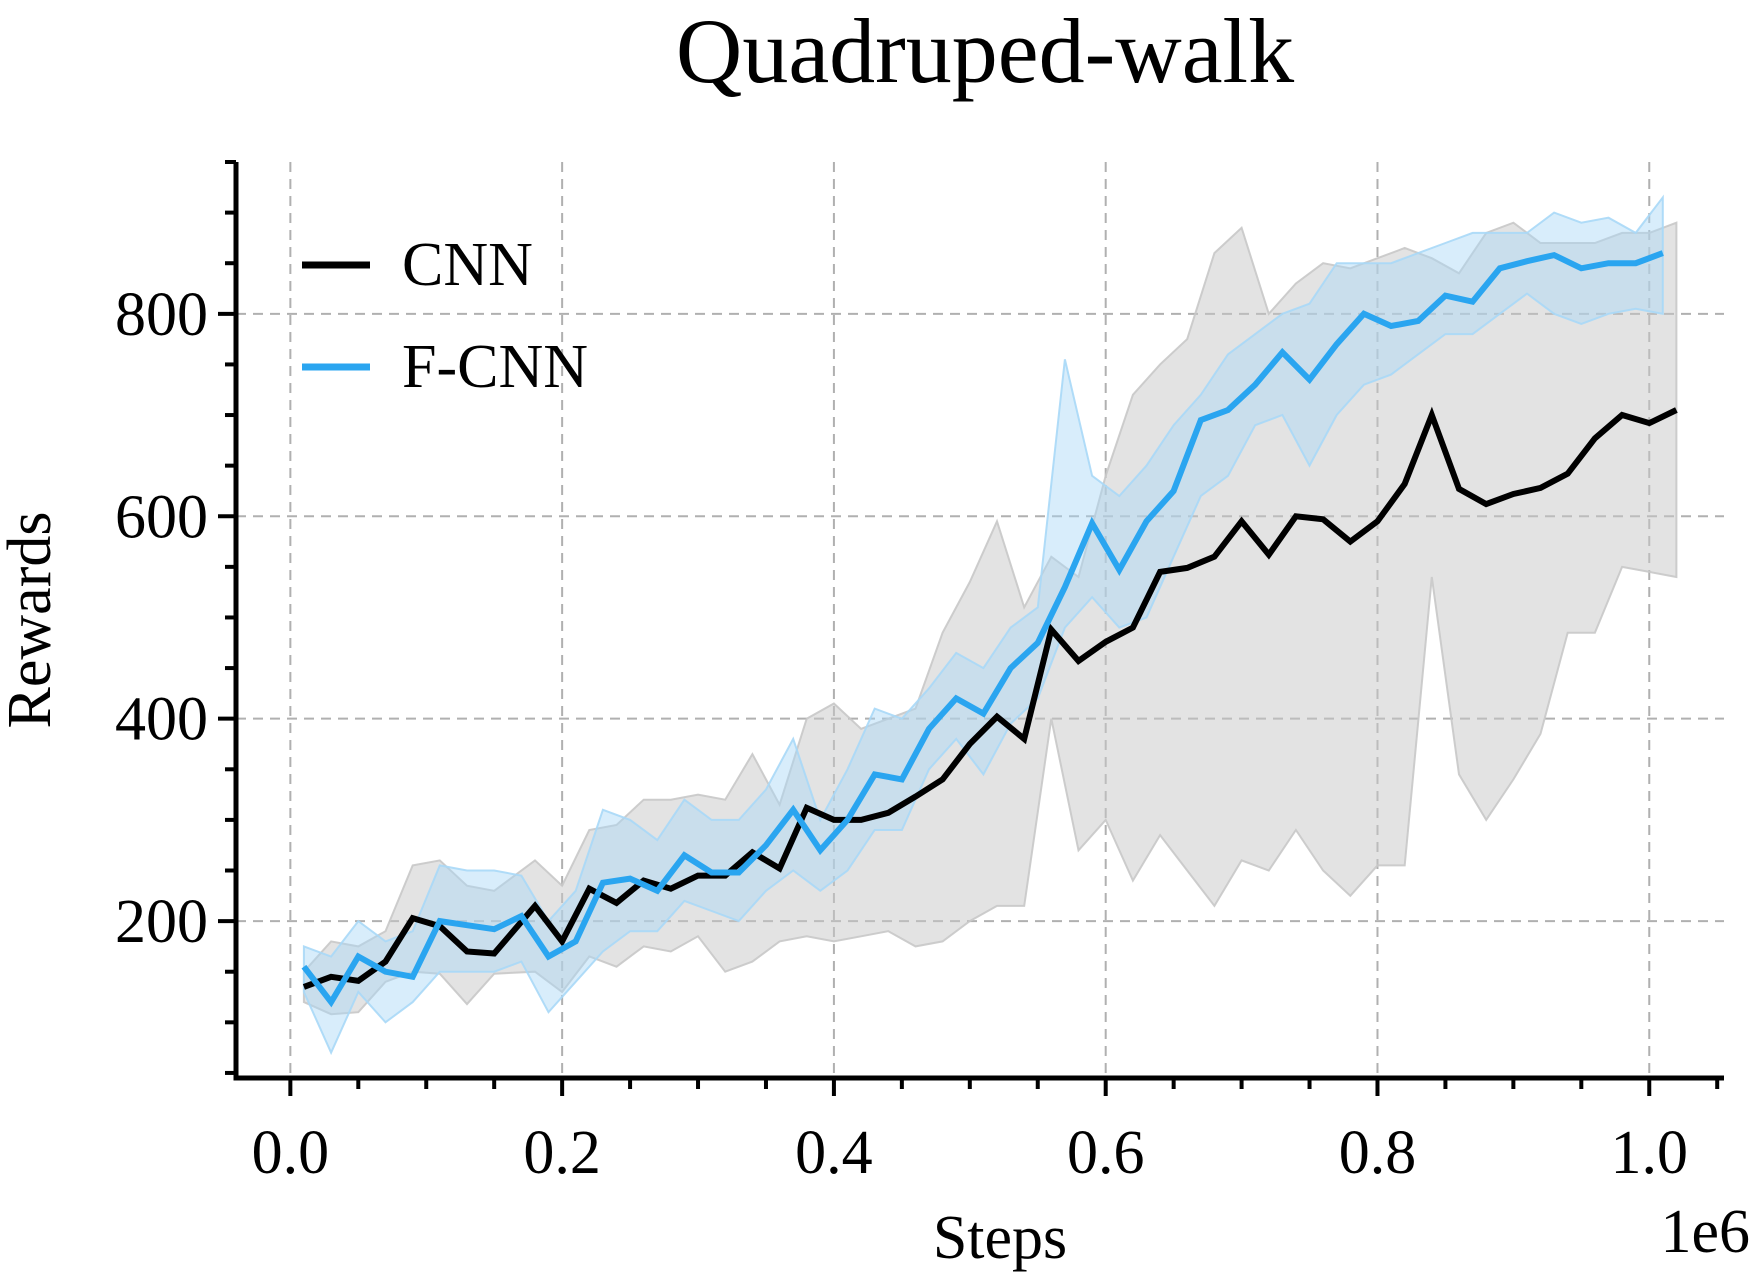  Describe the element at coordinates (445, 316) in the screenshot. I see `legend: CNN F-CNN` at that location.